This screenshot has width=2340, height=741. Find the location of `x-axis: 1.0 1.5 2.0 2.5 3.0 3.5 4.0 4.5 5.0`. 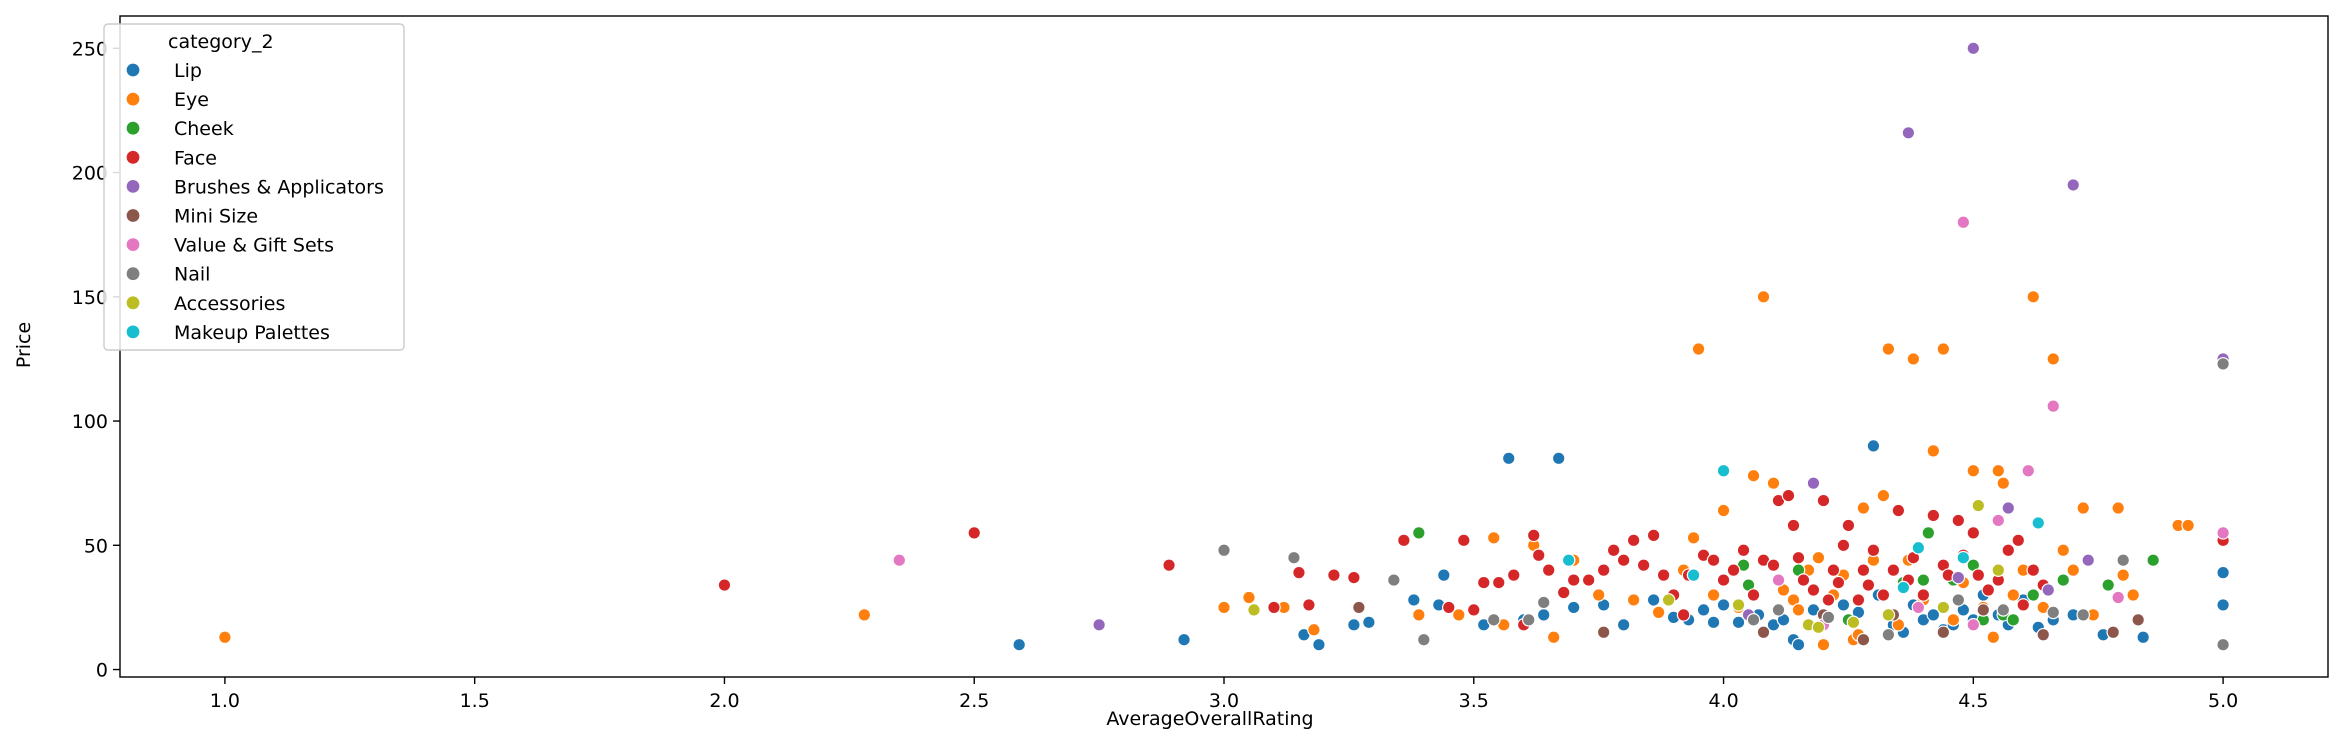

x-axis: 1.0 1.5 2.0 2.5 3.0 3.5 4.0 4.5 5.0 is located at coordinates (1224, 694).